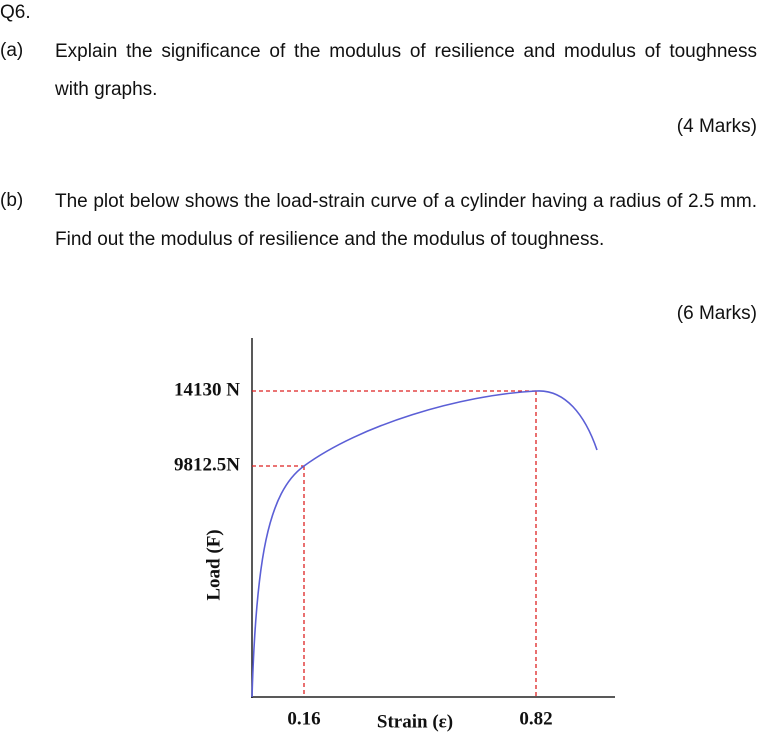  What do you see at coordinates (716, 313) in the screenshot?
I see `part-marks: (6 Marks)` at bounding box center [716, 313].